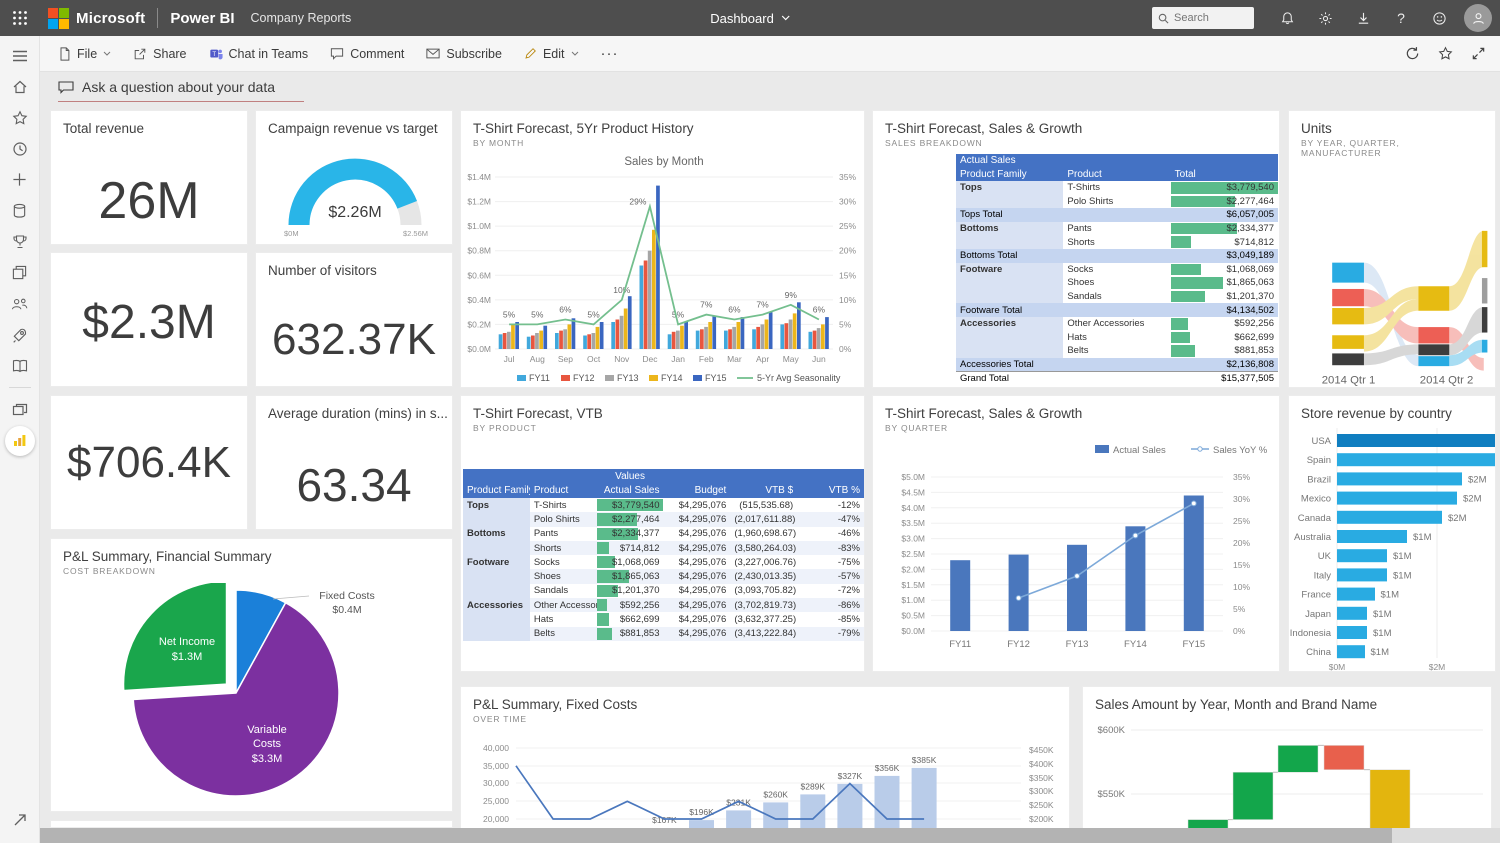 This screenshot has width=1500, height=843. What do you see at coordinates (750, 18) in the screenshot?
I see `dashboard-menu: Dashboard` at bounding box center [750, 18].